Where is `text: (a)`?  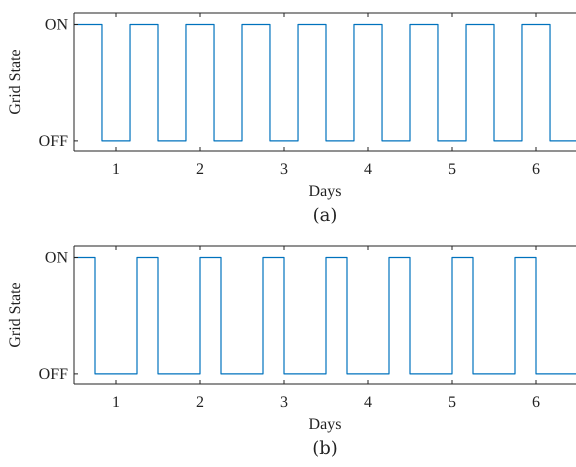
text: (a) is located at coordinates (325, 215).